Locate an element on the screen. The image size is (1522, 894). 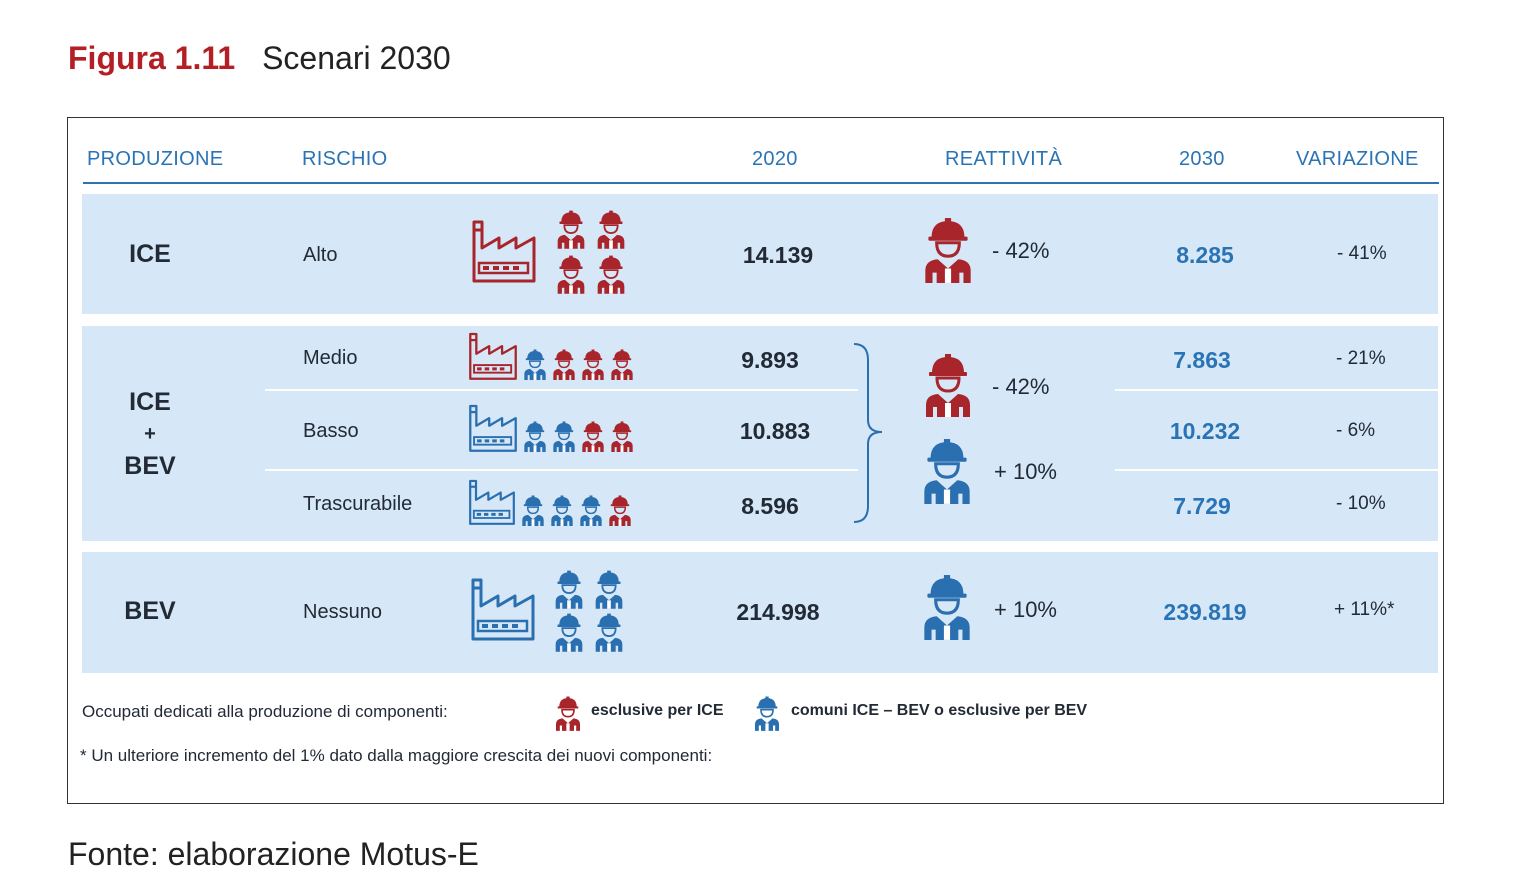
produzione-line-bev: BEV is located at coordinates (150, 466).